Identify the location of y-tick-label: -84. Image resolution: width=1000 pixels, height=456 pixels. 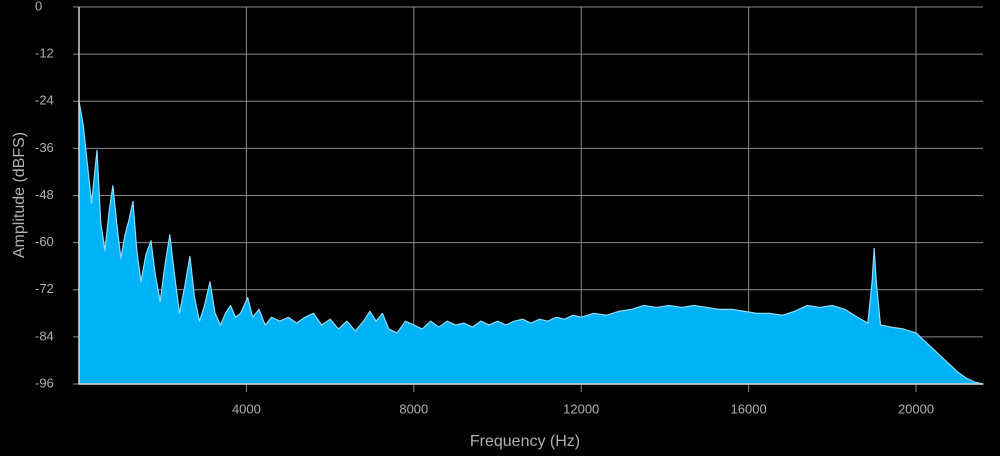
(44, 335).